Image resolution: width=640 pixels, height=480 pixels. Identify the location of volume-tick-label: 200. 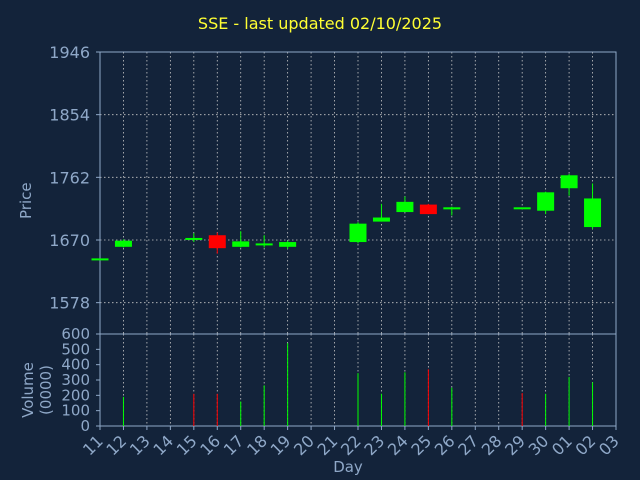
(75, 395).